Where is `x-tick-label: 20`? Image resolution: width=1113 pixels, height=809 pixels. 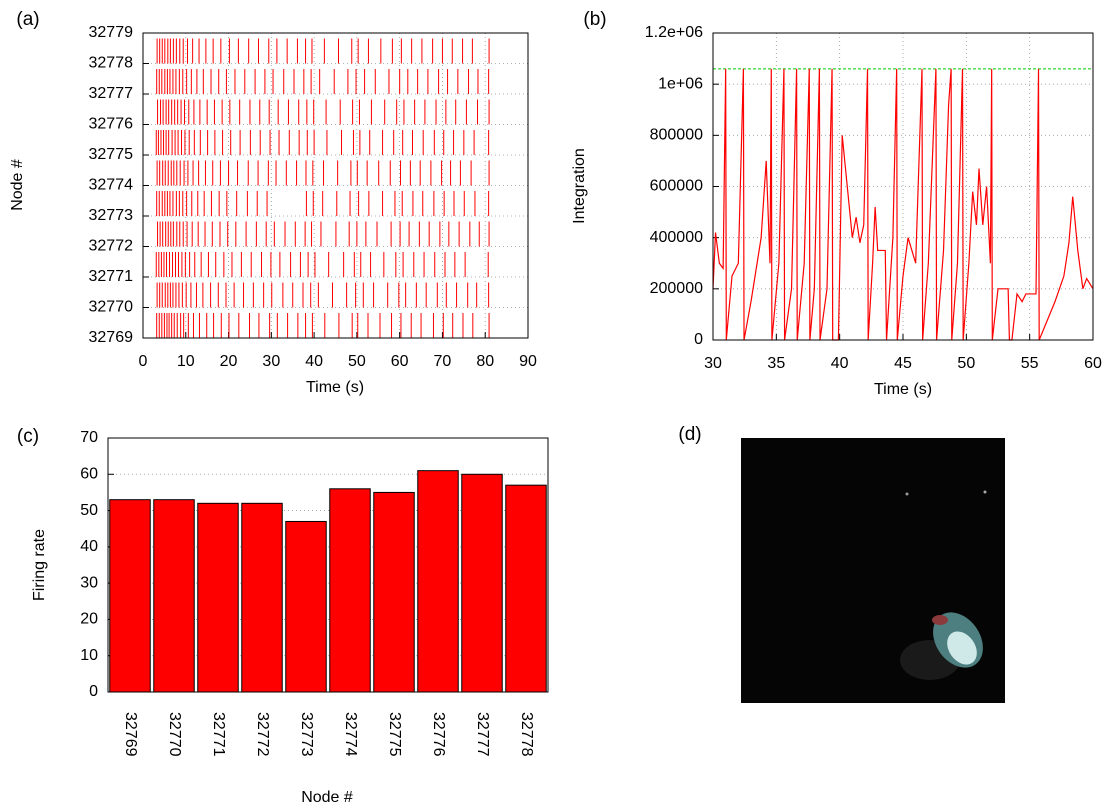 x-tick-label: 20 is located at coordinates (229, 361).